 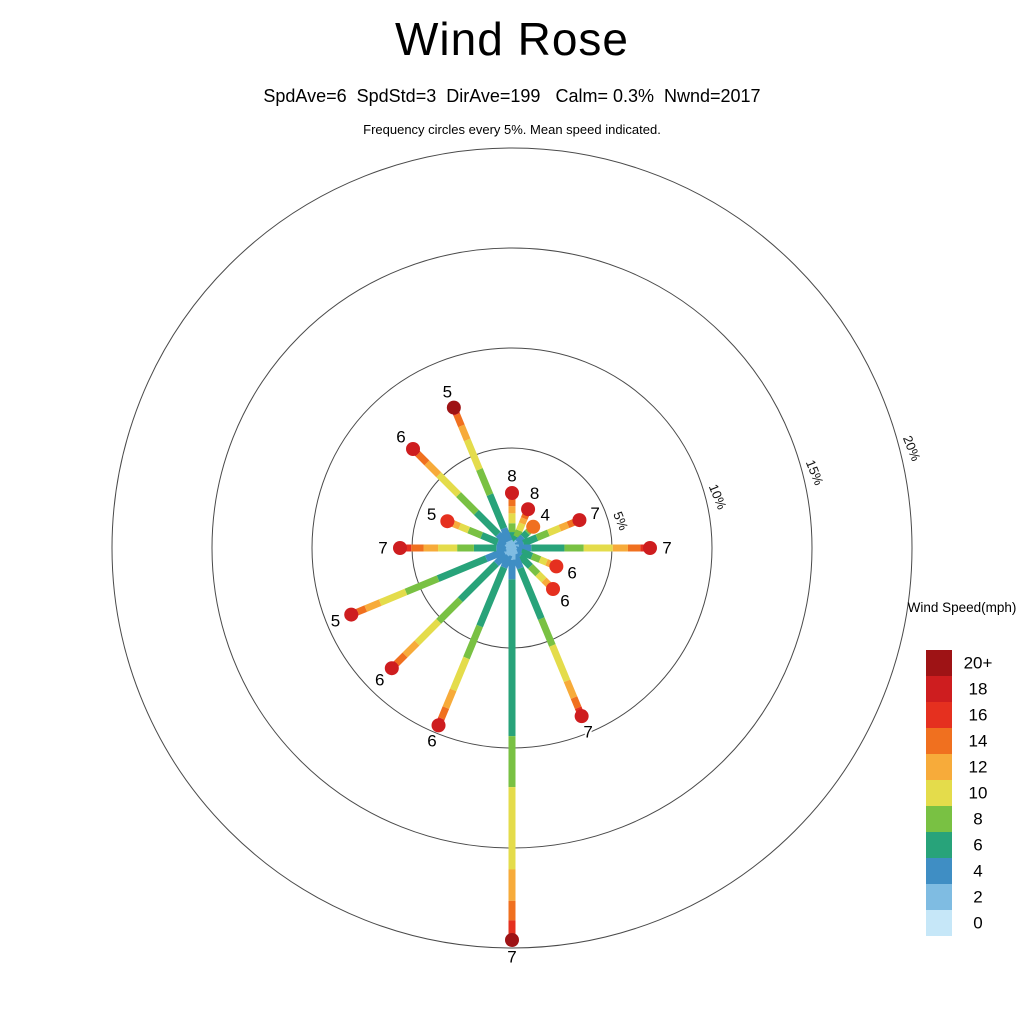 I want to click on legend-label: 10, so click(x=978, y=793).